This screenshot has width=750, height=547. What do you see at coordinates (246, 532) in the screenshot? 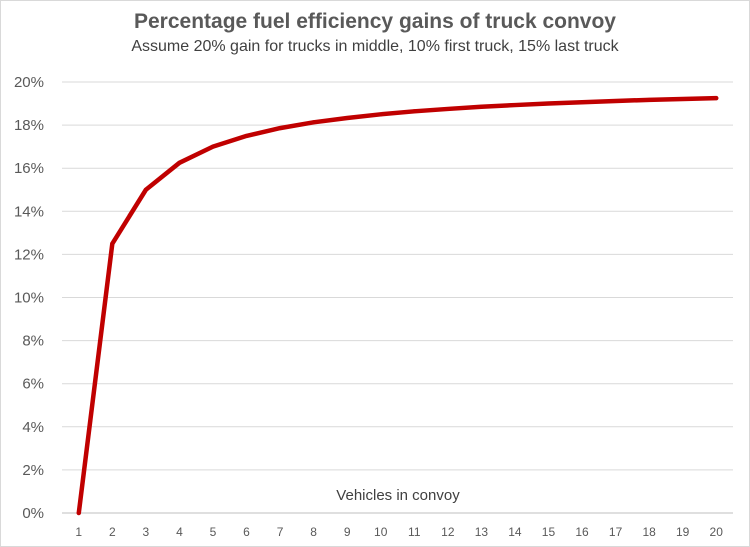
I see `x-tick-label: 6` at bounding box center [246, 532].